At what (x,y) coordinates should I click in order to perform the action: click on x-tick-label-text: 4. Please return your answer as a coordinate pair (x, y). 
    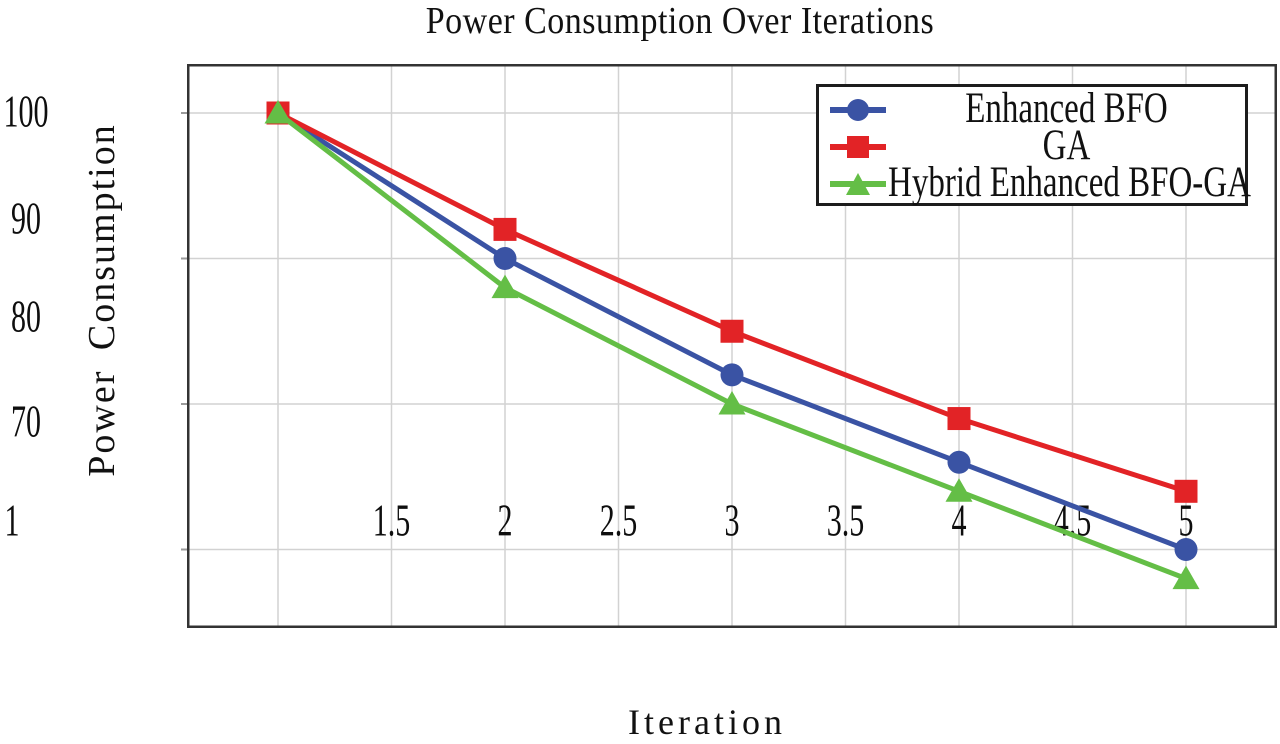
    Looking at the image, I should click on (959, 521).